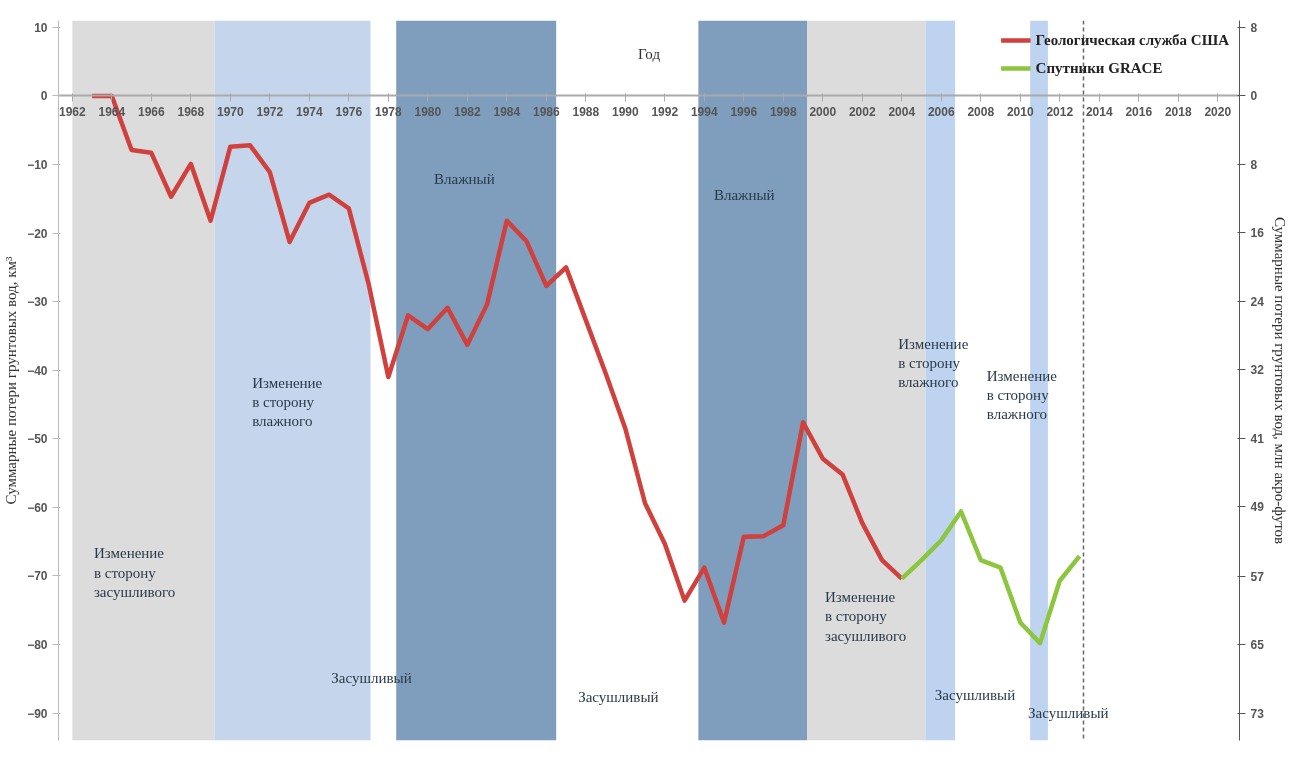  I want to click on x-tick-label: 1968, so click(191, 111).